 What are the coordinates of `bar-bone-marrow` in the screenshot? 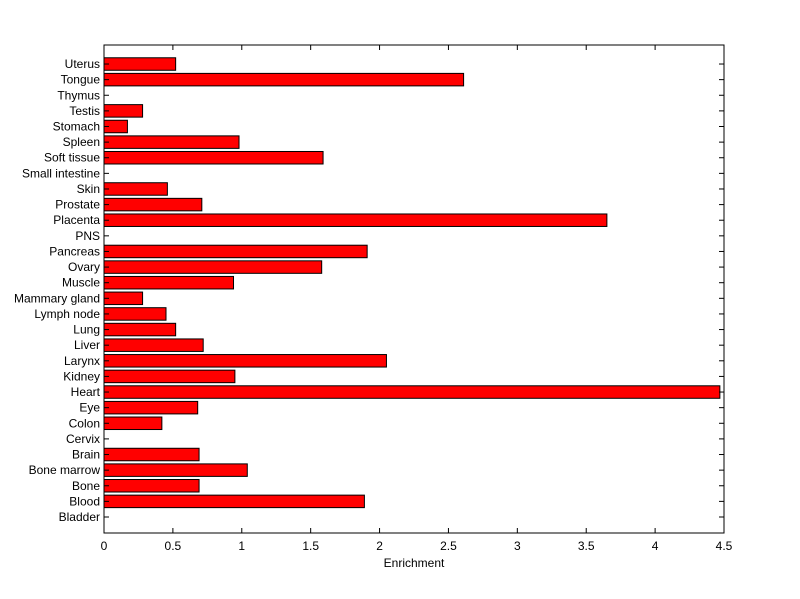 It's located at (175, 470).